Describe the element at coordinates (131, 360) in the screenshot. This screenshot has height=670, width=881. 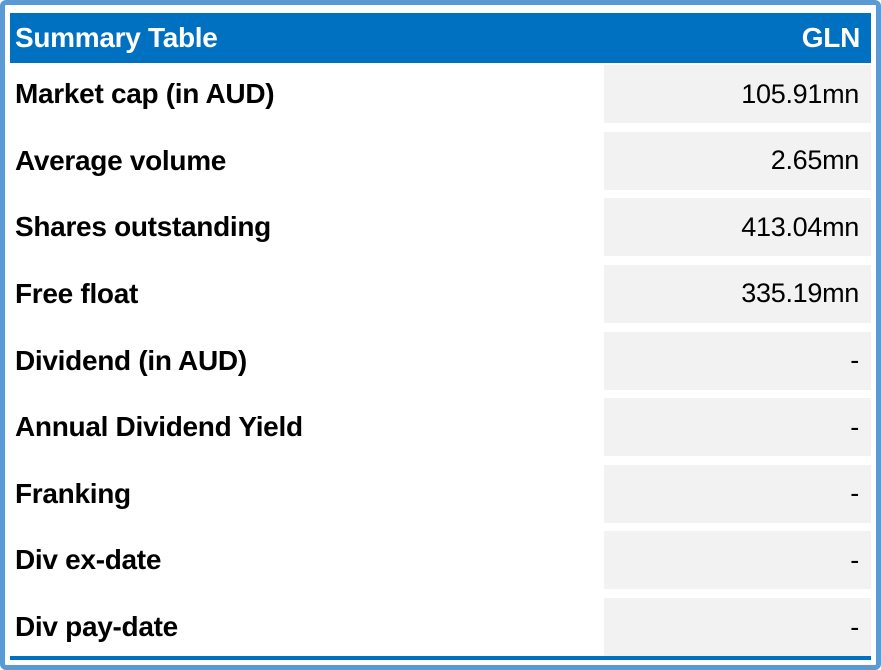
I see `row-label: Dividend (in AUD)` at that location.